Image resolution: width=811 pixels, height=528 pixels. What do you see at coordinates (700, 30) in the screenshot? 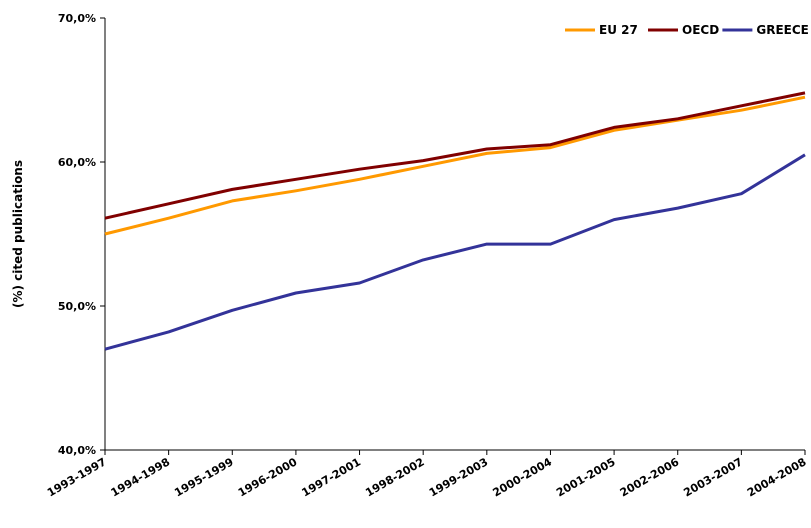
I see `legend-label: OECD` at bounding box center [700, 30].